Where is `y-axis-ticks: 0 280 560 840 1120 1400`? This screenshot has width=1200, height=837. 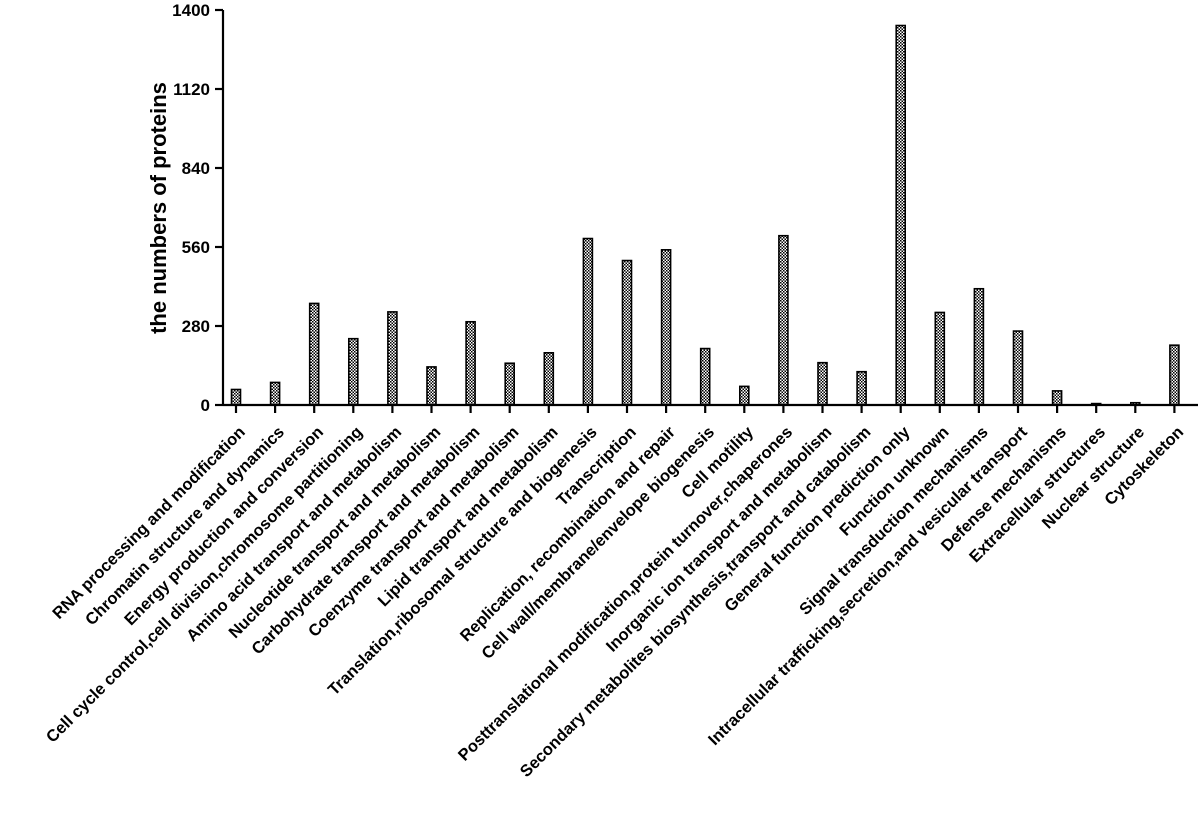 y-axis-ticks: 0 280 560 840 1120 1400 is located at coordinates (197, 208).